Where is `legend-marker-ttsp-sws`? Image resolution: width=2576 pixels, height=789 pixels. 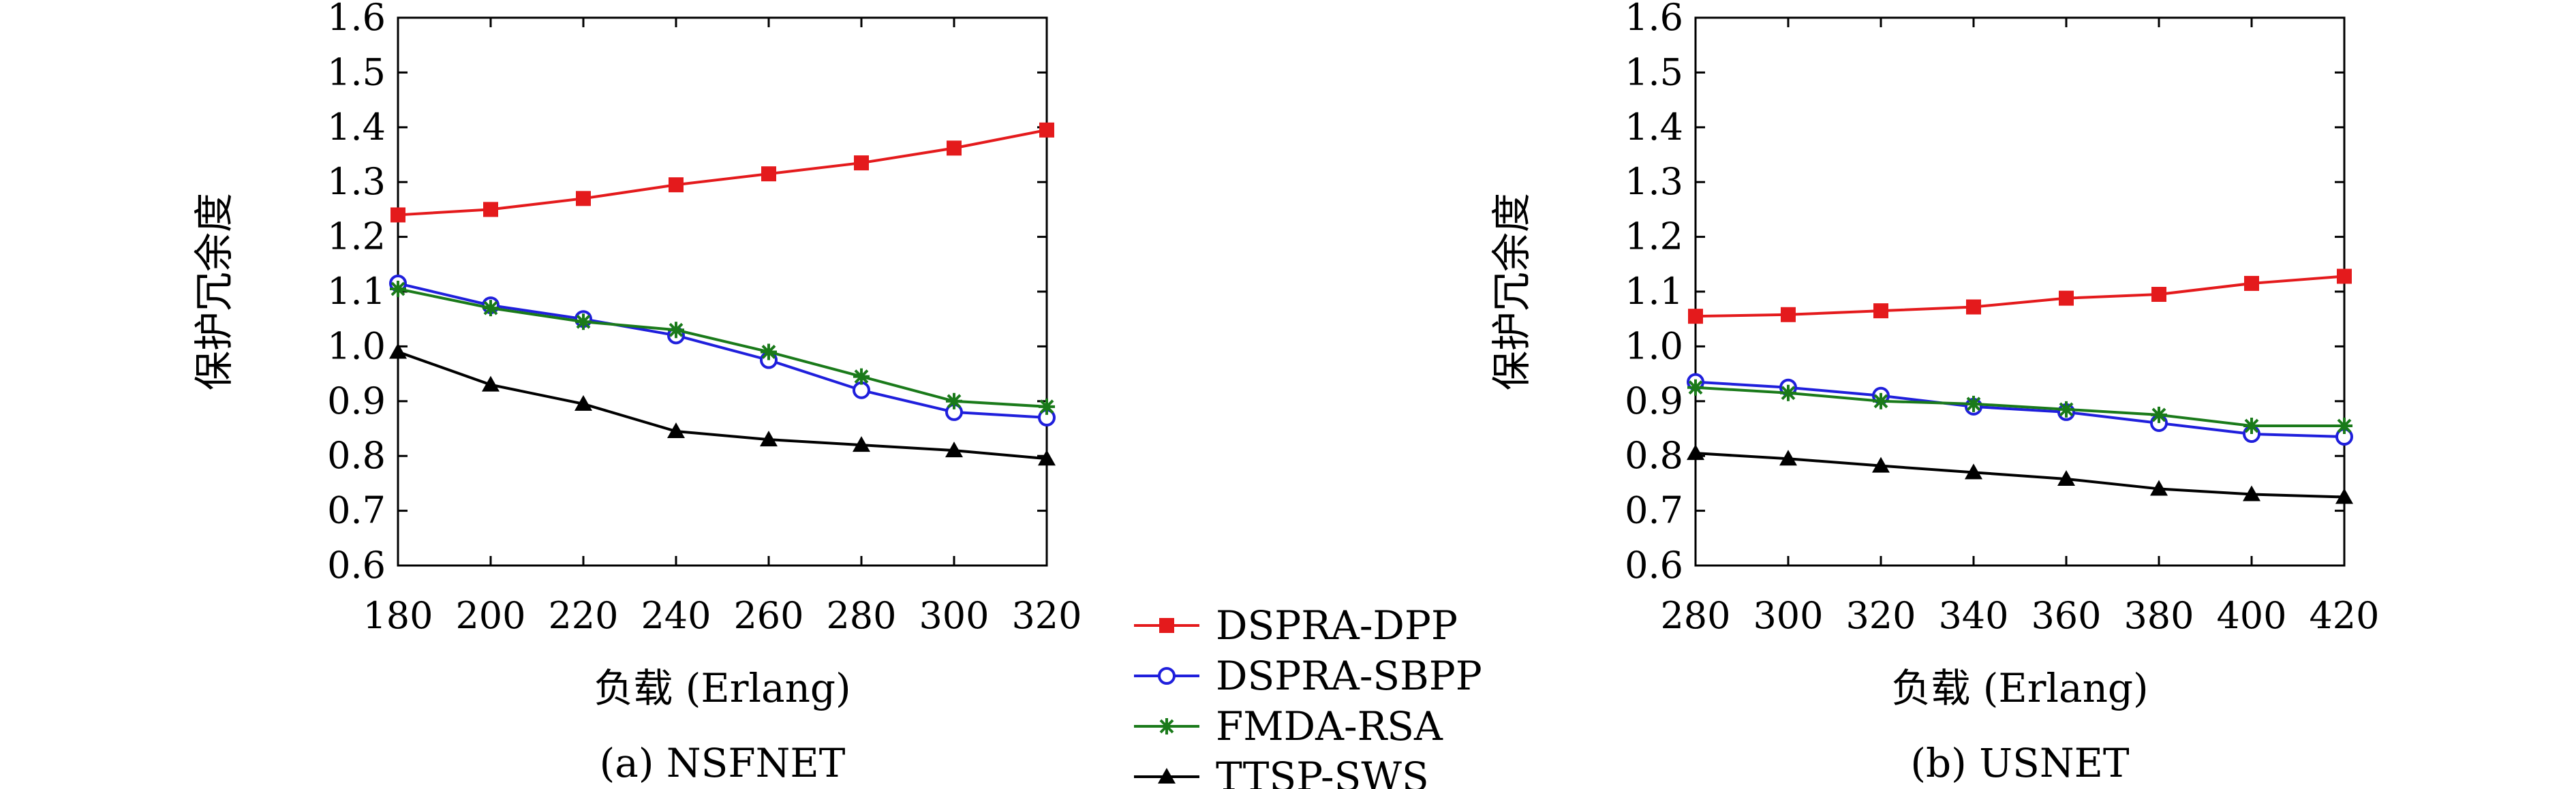
legend-marker-ttsp-sws is located at coordinates (1167, 776).